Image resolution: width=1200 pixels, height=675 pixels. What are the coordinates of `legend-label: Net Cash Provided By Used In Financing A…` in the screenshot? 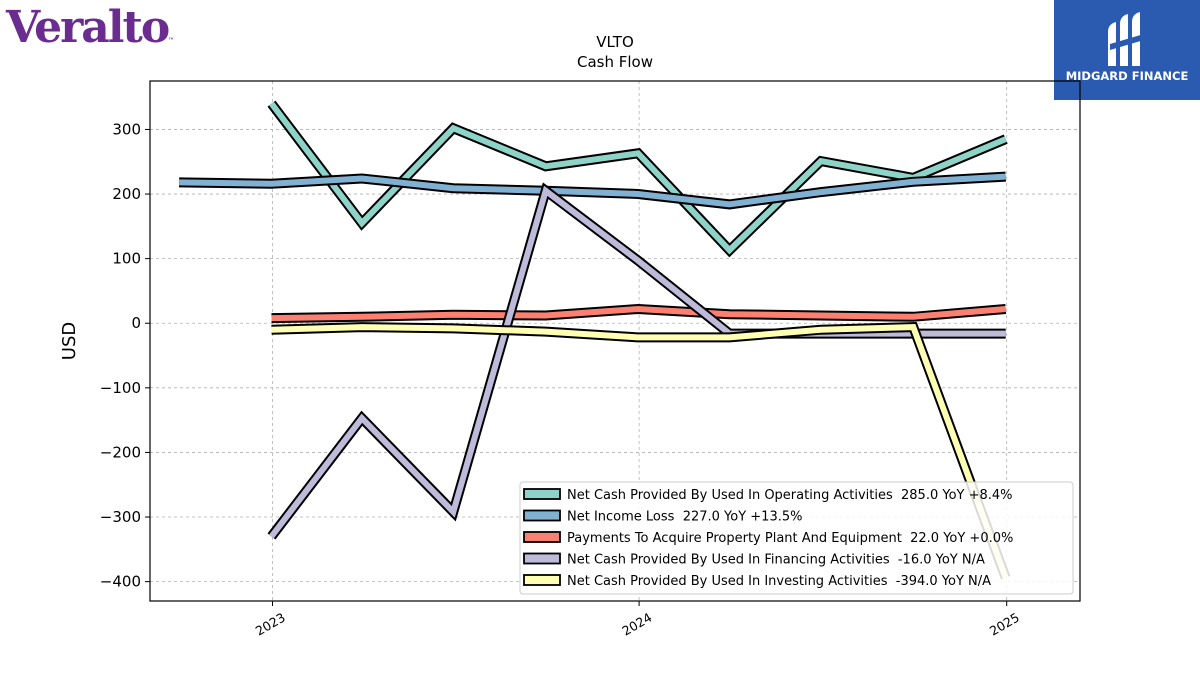 It's located at (776, 560).